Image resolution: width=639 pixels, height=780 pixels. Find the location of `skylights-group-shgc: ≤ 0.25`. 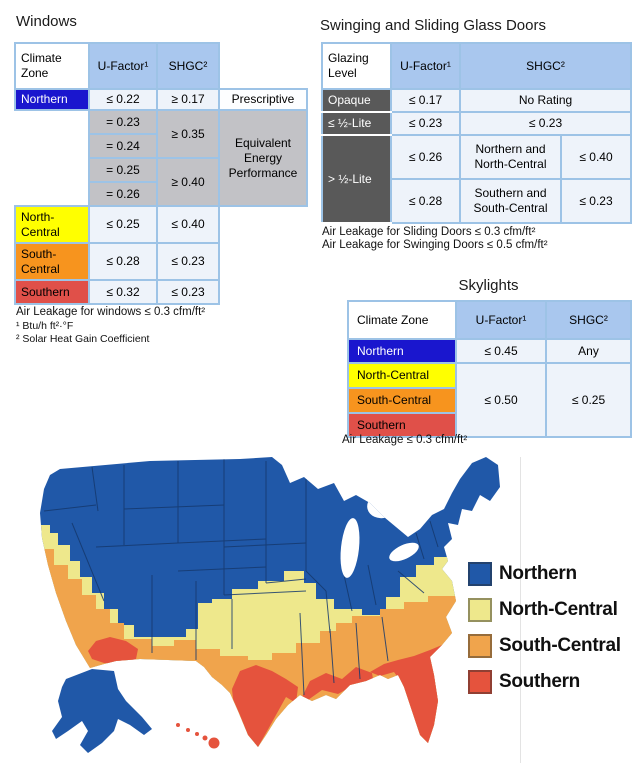

skylights-group-shgc: ≤ 0.25 is located at coordinates (588, 400).